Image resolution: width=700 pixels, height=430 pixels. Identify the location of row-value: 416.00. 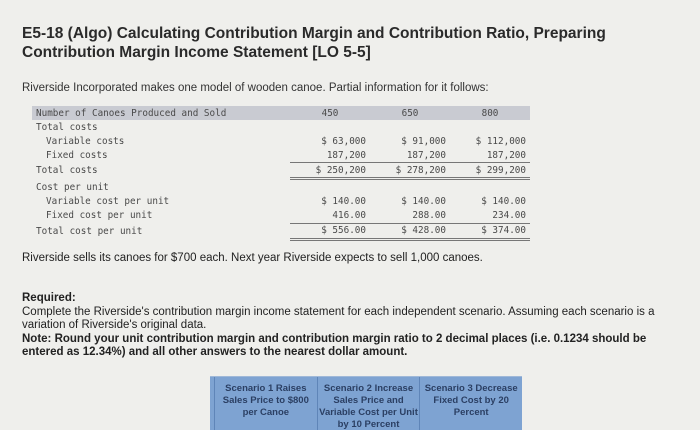
(330, 216).